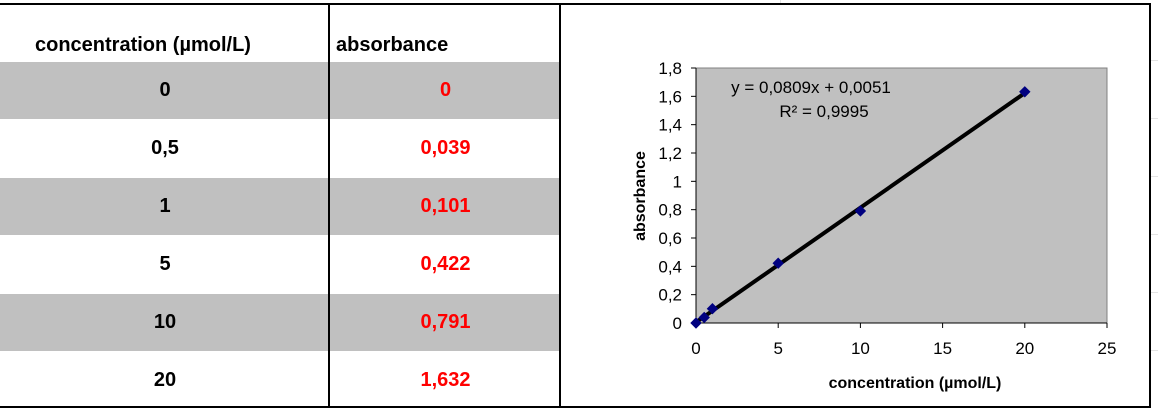 The image size is (1158, 413). I want to click on x-axis-title: concentration (µmol/L), so click(915, 383).